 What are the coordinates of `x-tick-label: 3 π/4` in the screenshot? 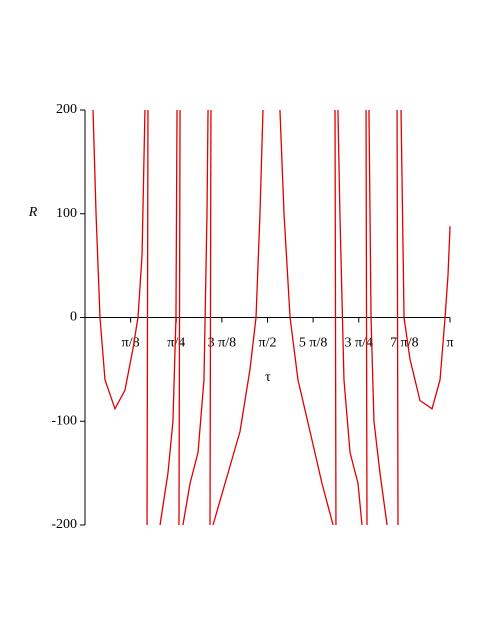 It's located at (359, 343).